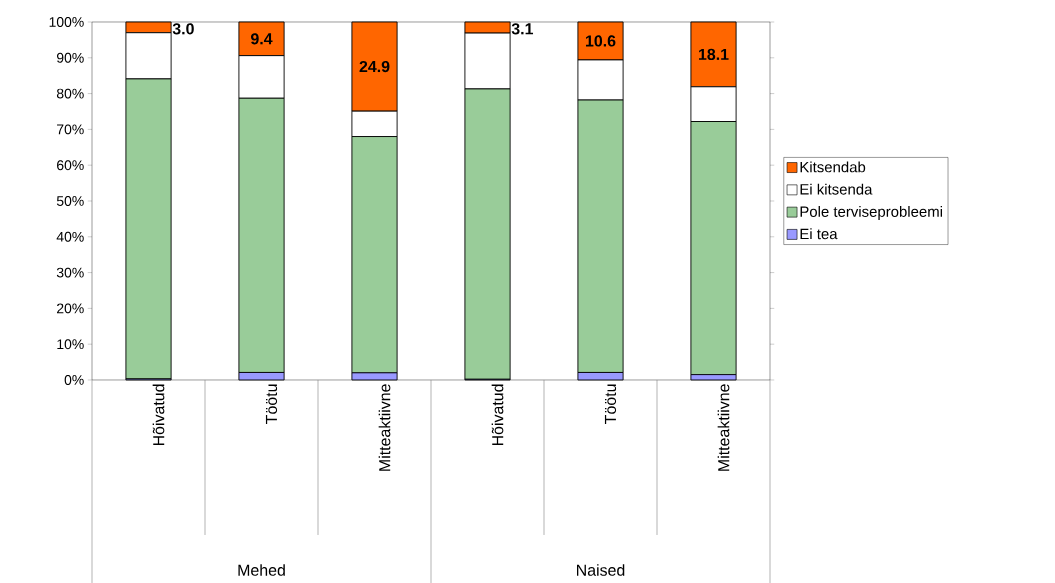  I want to click on y-tick-label: 0%, so click(74, 379).